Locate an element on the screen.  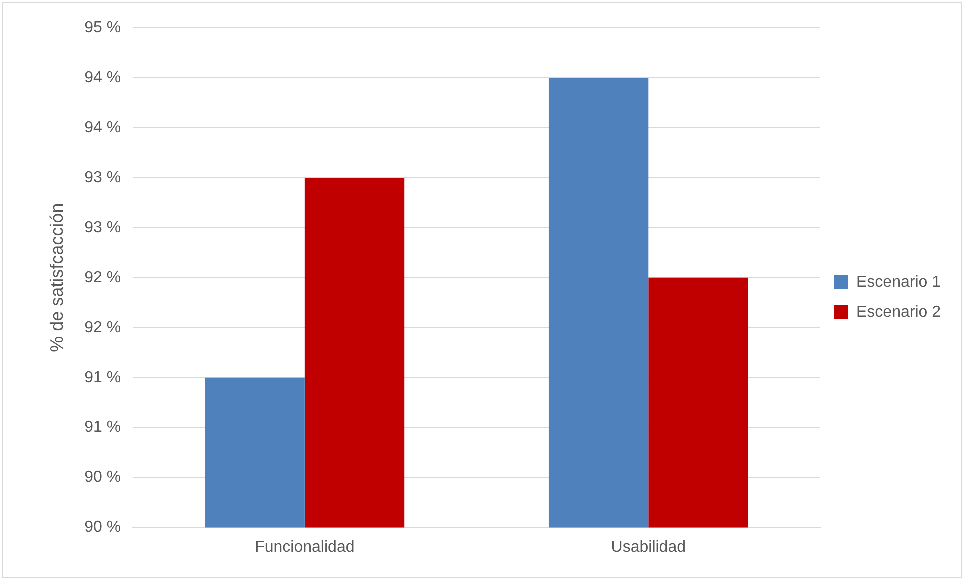
x-tick-label: Usabilidad is located at coordinates (648, 547).